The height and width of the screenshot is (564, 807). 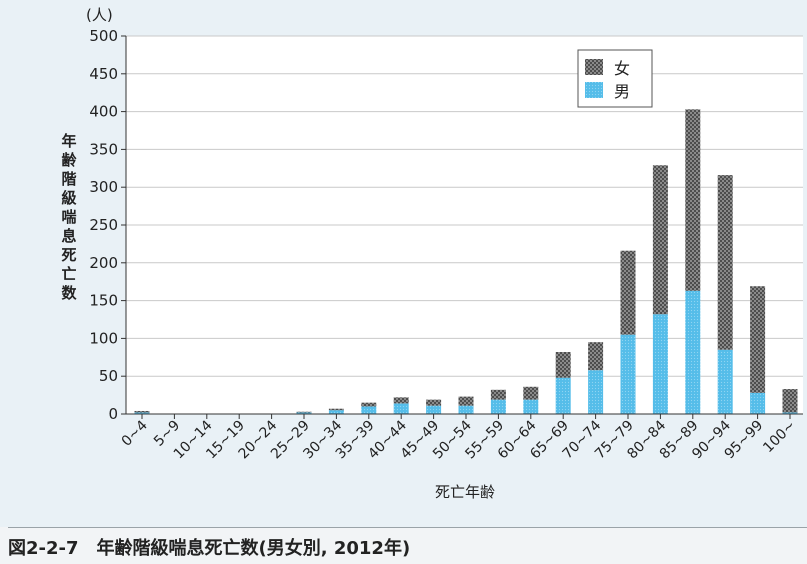 I want to click on x-tick-label: 100~, so click(x=779, y=437).